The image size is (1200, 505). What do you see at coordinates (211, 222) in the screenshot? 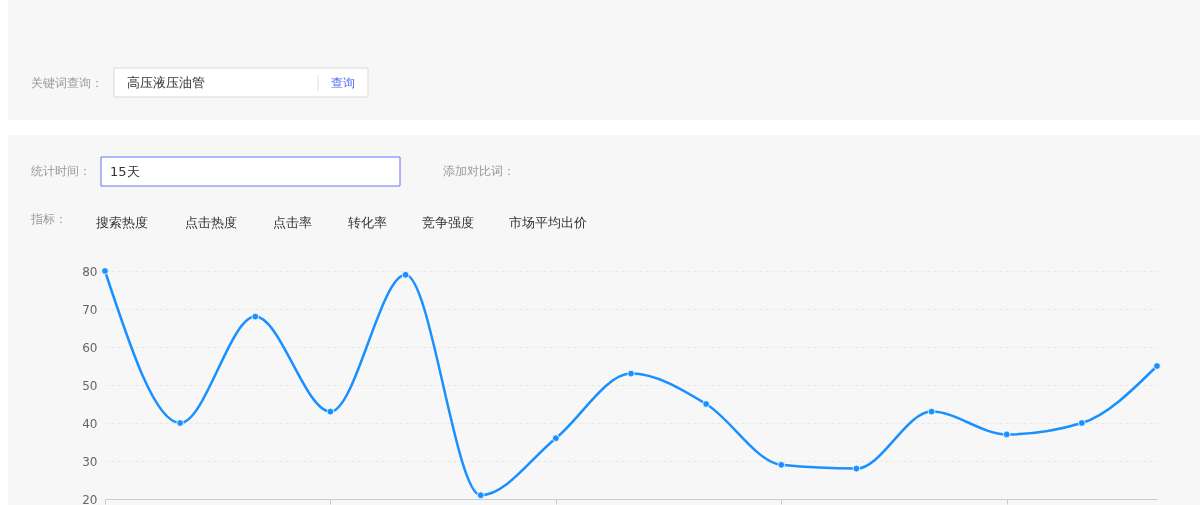
I see `text: 点击热度` at bounding box center [211, 222].